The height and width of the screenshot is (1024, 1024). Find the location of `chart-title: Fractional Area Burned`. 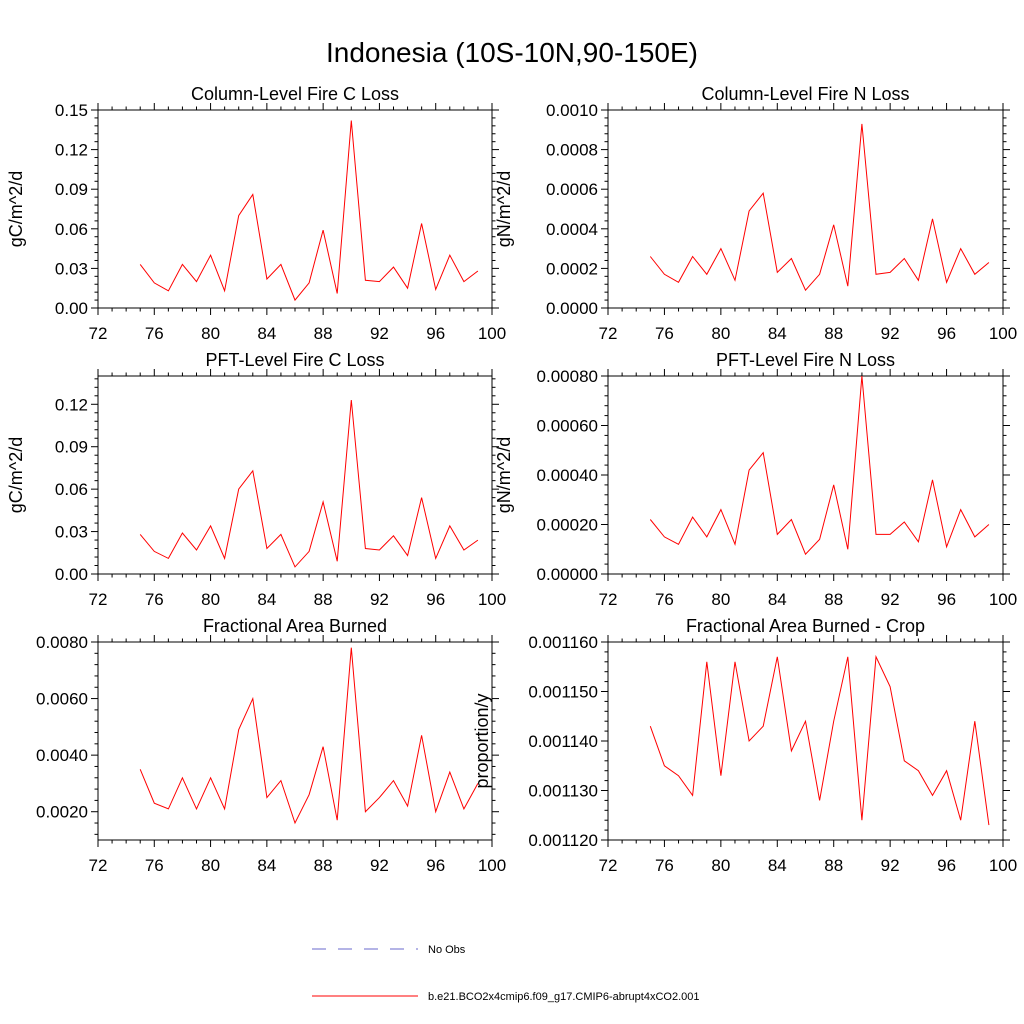

chart-title: Fractional Area Burned is located at coordinates (295, 626).